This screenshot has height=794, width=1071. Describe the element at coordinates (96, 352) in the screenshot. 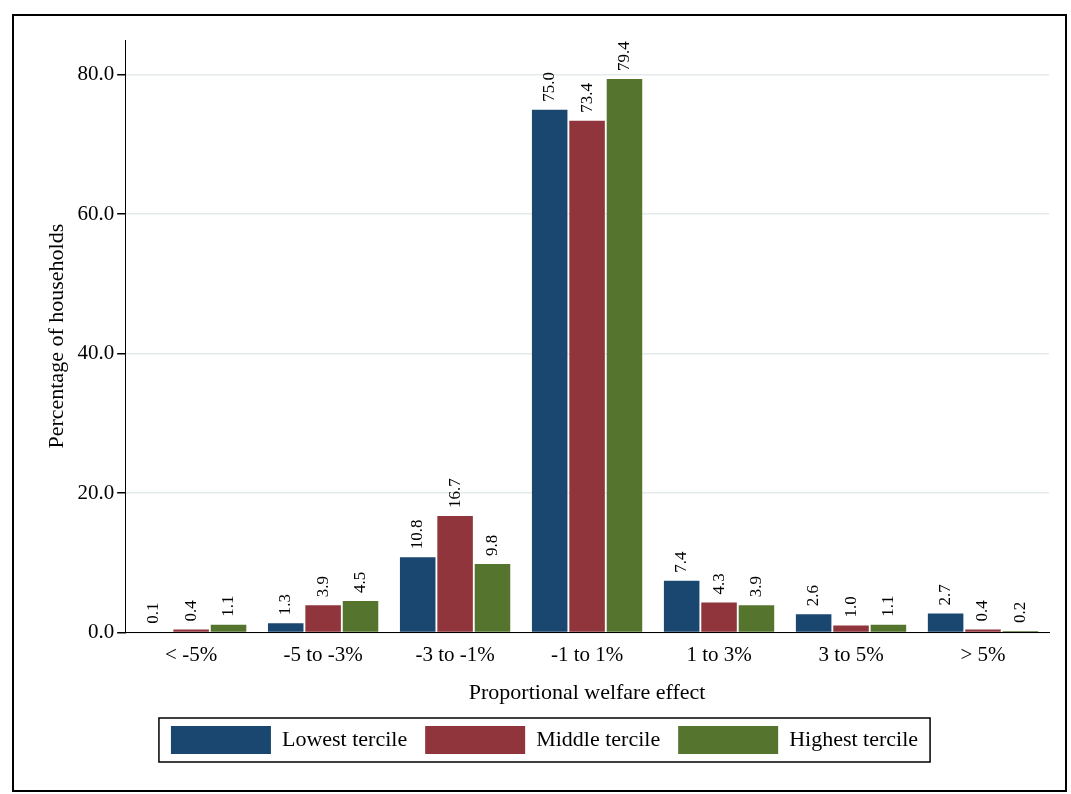

I see `y-tick-label: 40.0` at that location.